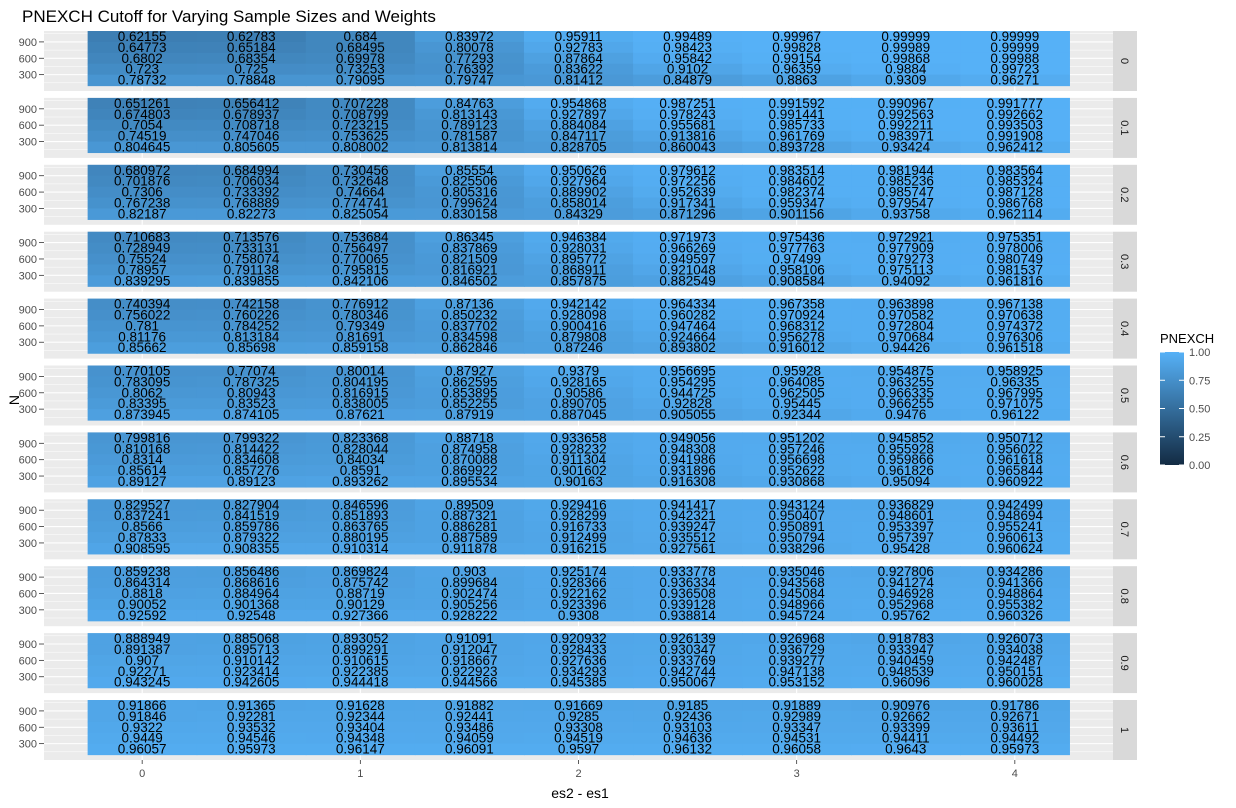  What do you see at coordinates (469, 280) in the screenshot?
I see `cell-value-label: 0.846502` at bounding box center [469, 280].